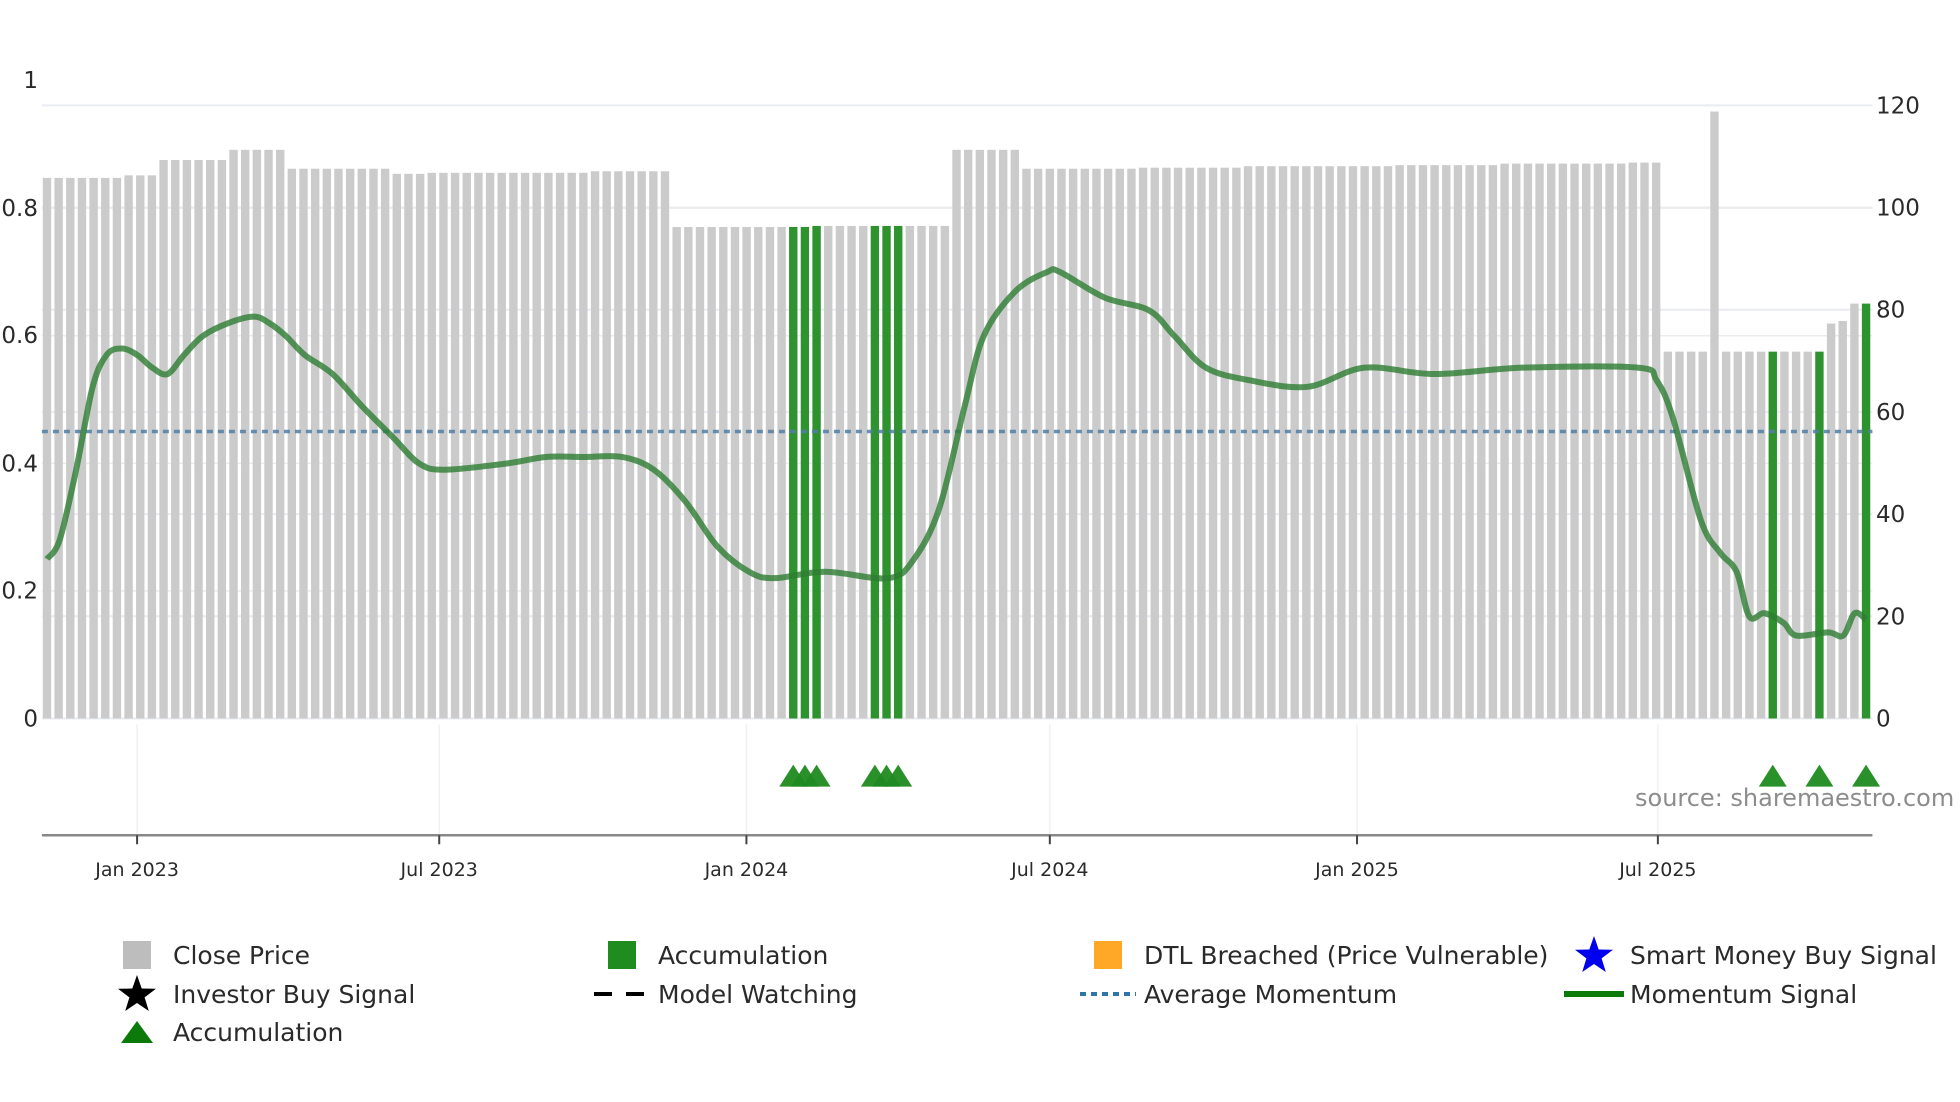 This screenshot has width=1960, height=1102. What do you see at coordinates (19, 400) in the screenshot?
I see `left-axis: 0 0.2 0.4 0.6 0.8 1` at bounding box center [19, 400].